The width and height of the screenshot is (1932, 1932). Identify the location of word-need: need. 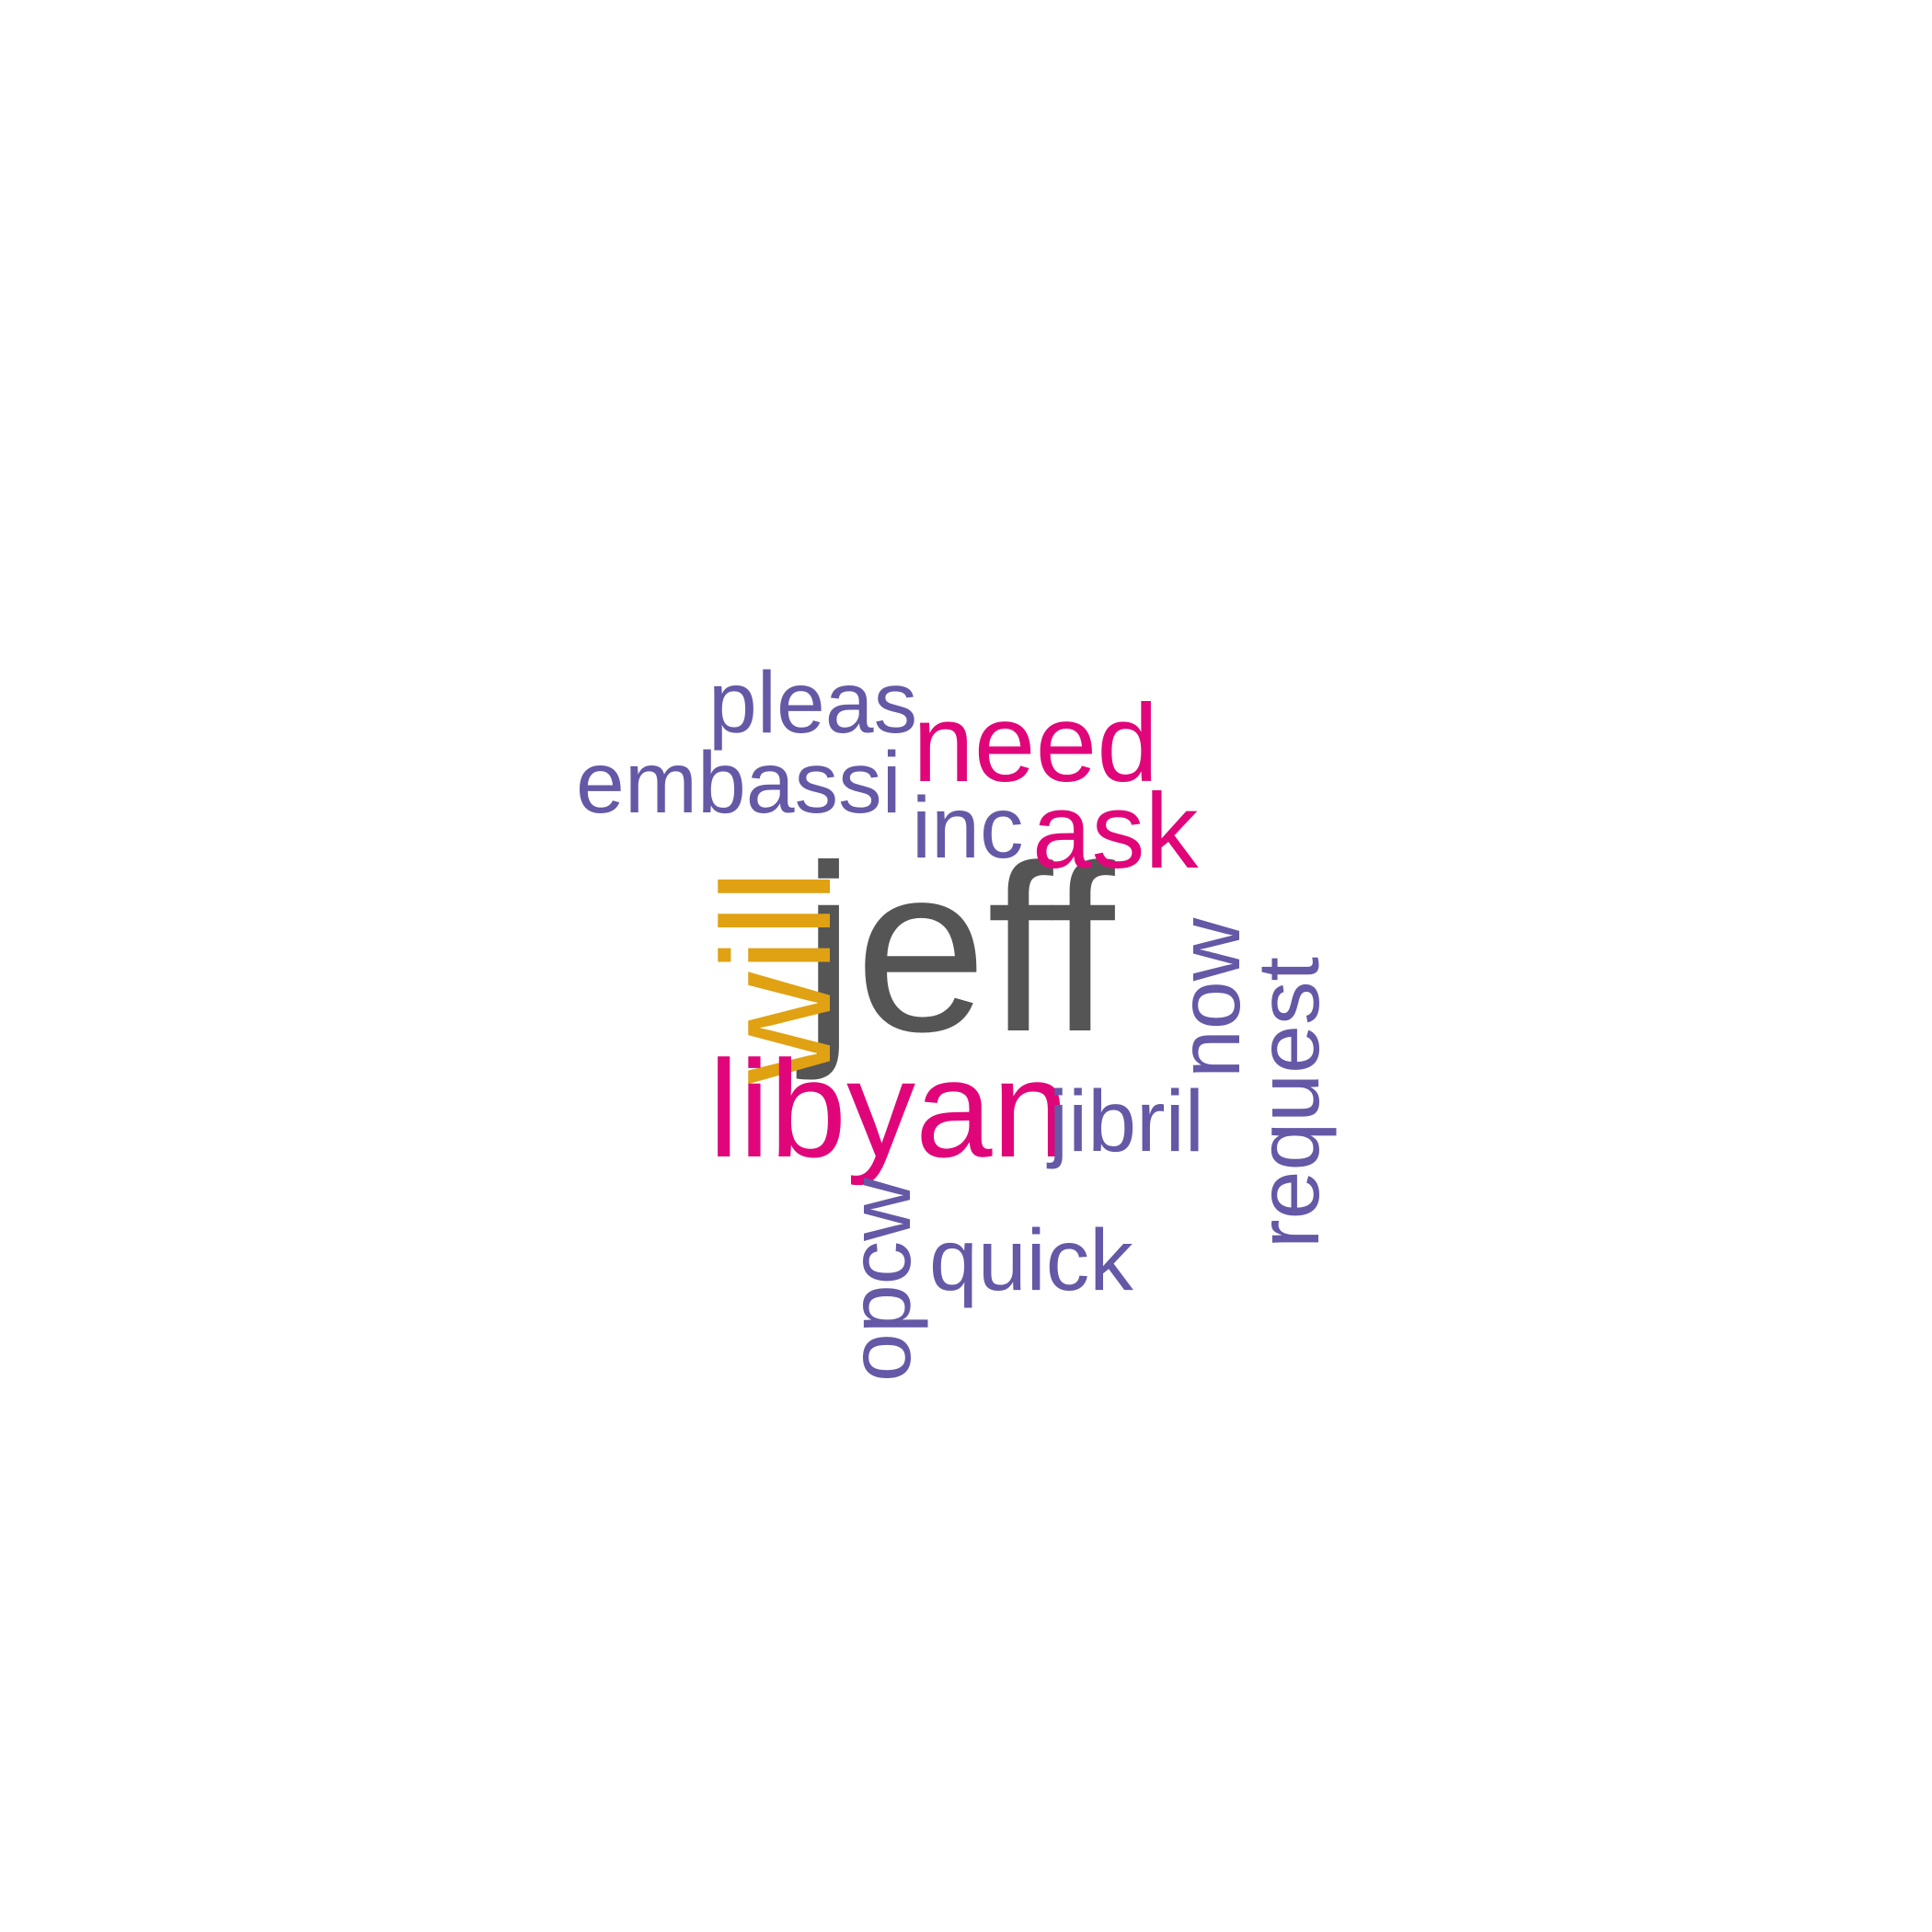
(1035, 743).